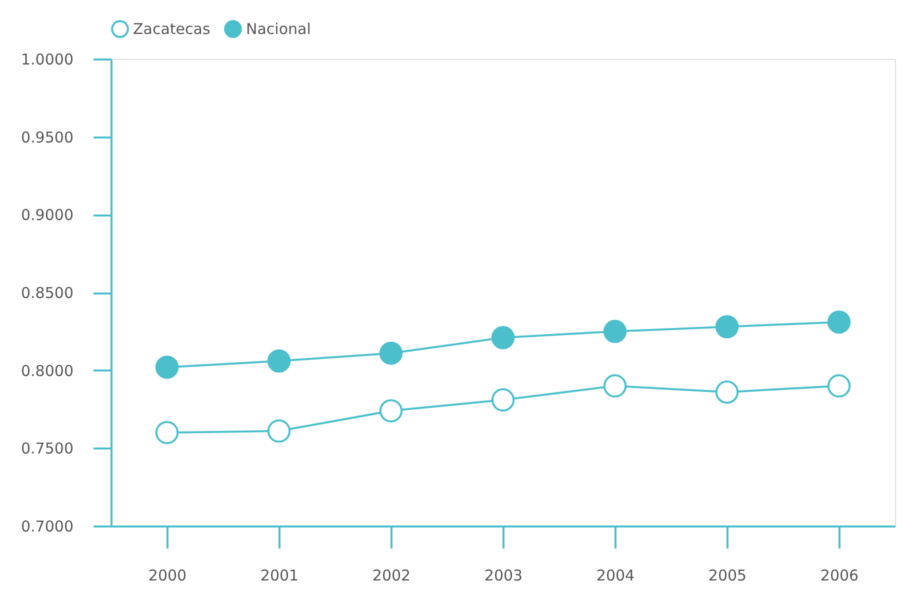 This screenshot has width=915, height=603. I want to click on x-tick-label: 2001, so click(279, 575).